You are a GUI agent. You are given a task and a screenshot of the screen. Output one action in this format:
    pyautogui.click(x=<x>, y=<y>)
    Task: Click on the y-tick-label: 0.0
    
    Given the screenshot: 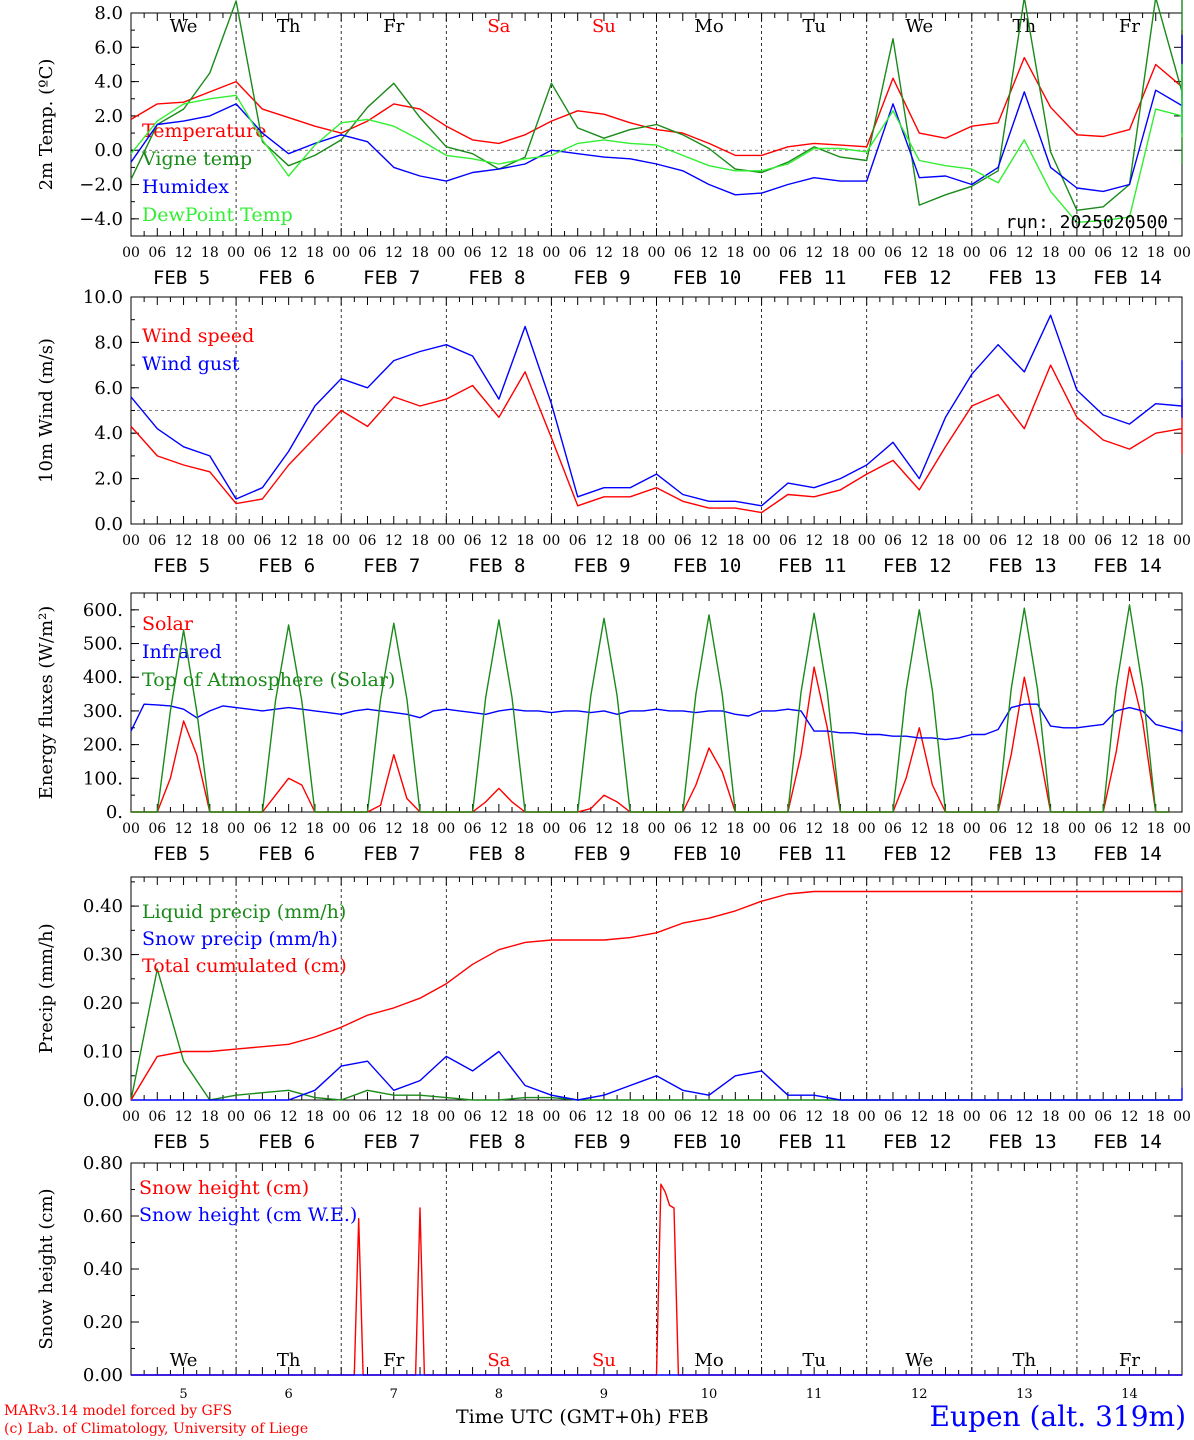 What is the action you would take?
    pyautogui.click(x=108, y=150)
    